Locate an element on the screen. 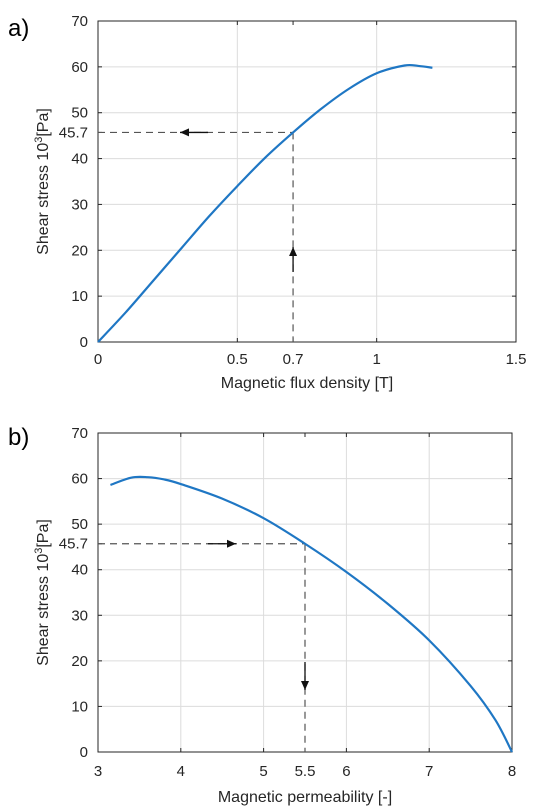 The image size is (536, 808). x-tick-label: 1 is located at coordinates (376, 359).